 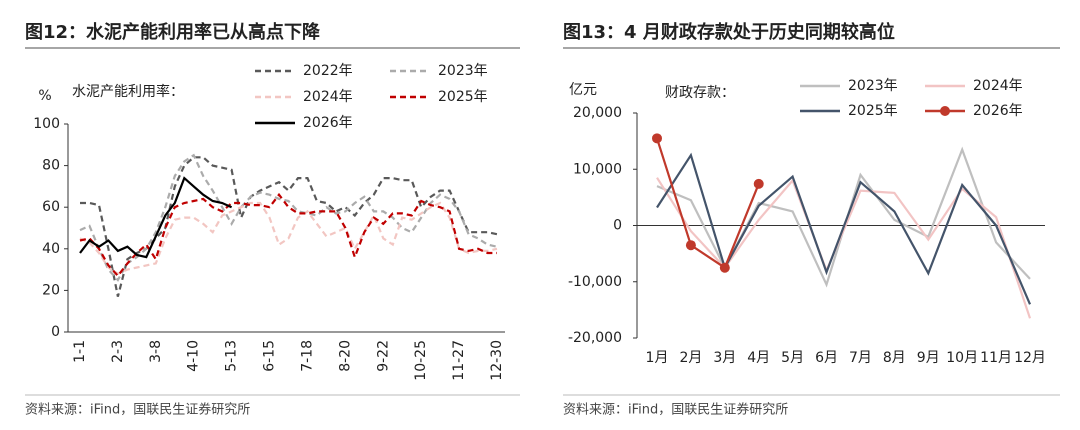 What do you see at coordinates (657, 358) in the screenshot?
I see `x-tick-label: 1月` at bounding box center [657, 358].